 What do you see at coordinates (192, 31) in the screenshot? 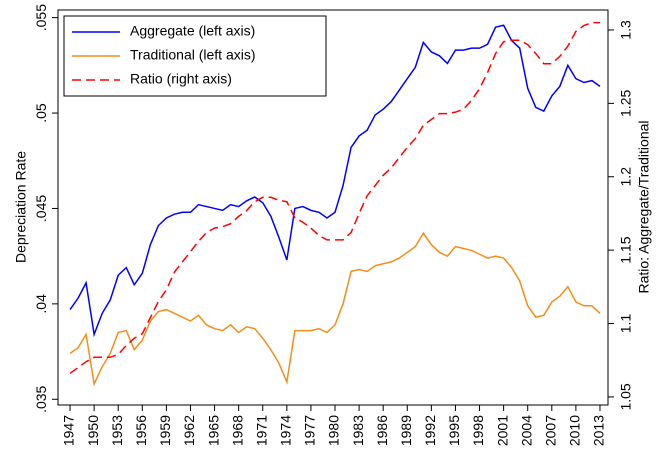
I see `legend-label: Aggregate (left axis)` at bounding box center [192, 31].